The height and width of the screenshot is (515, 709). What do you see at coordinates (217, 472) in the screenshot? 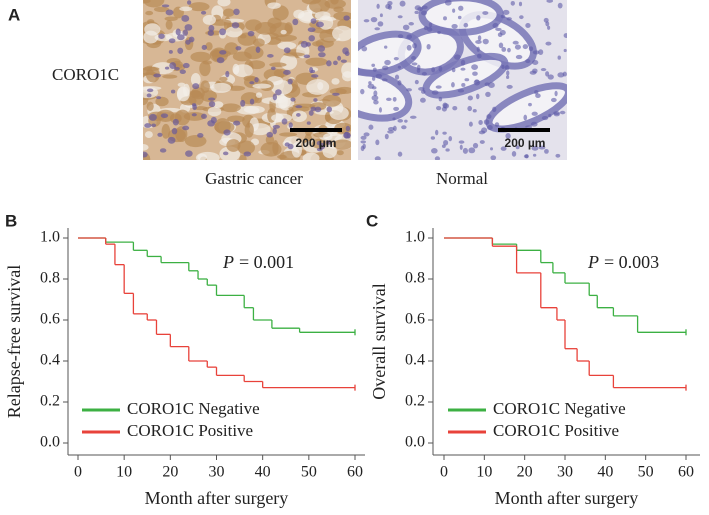
I see `x-tick-label: 30` at bounding box center [217, 472].